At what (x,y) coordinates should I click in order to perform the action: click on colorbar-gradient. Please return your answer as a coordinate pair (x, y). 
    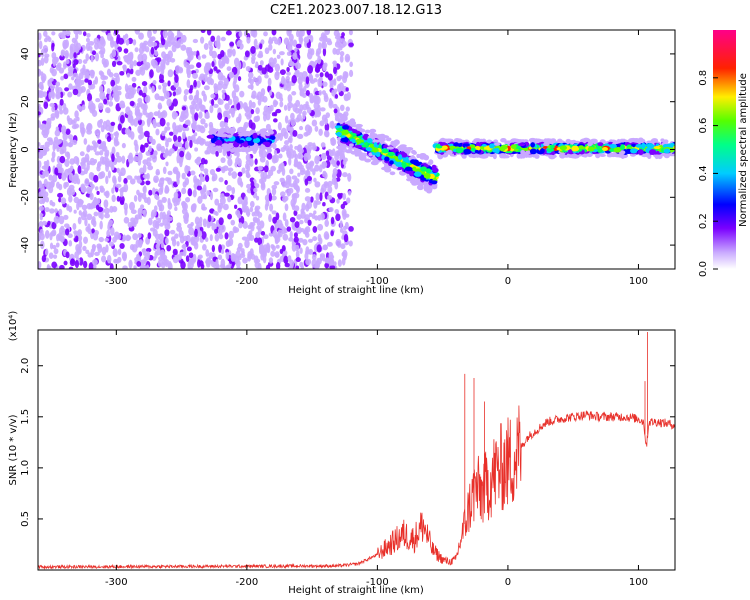
    Looking at the image, I should click on (724, 149).